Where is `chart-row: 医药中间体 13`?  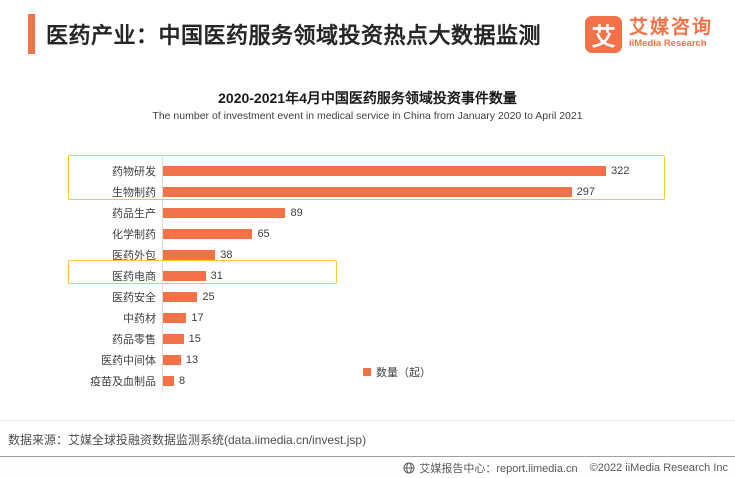
chart-row: 医药中间体 13 is located at coordinates (384, 359).